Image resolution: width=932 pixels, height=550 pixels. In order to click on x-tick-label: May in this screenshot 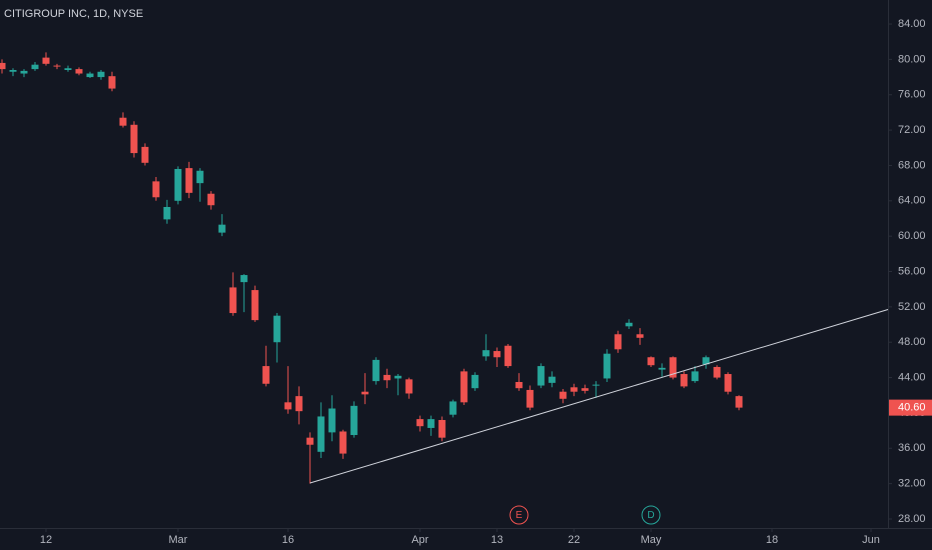, I will do `click(651, 540)`.